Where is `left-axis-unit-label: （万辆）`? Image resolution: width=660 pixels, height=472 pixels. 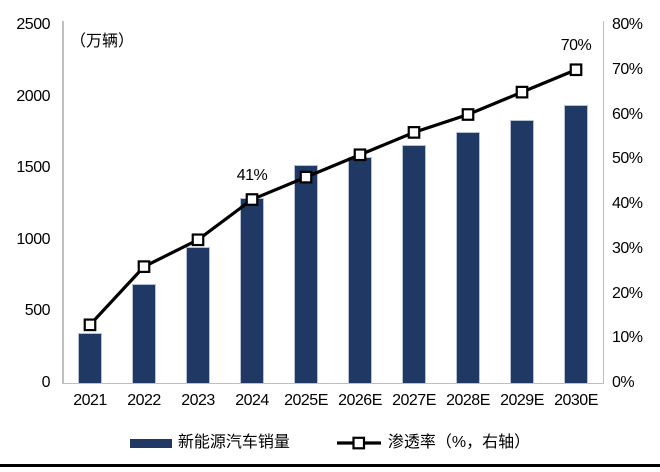 left-axis-unit-label: （万辆） is located at coordinates (102, 41).